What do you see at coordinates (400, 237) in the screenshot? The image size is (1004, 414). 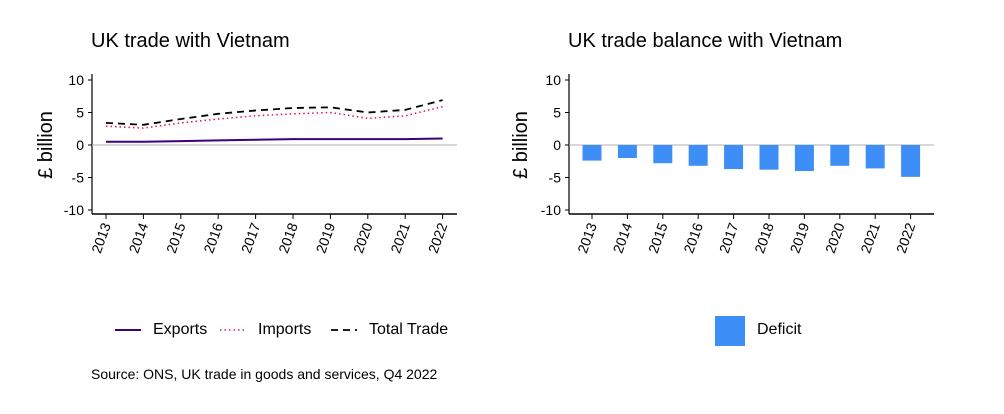 I see `trade-x-tick-label: 2021` at bounding box center [400, 237].